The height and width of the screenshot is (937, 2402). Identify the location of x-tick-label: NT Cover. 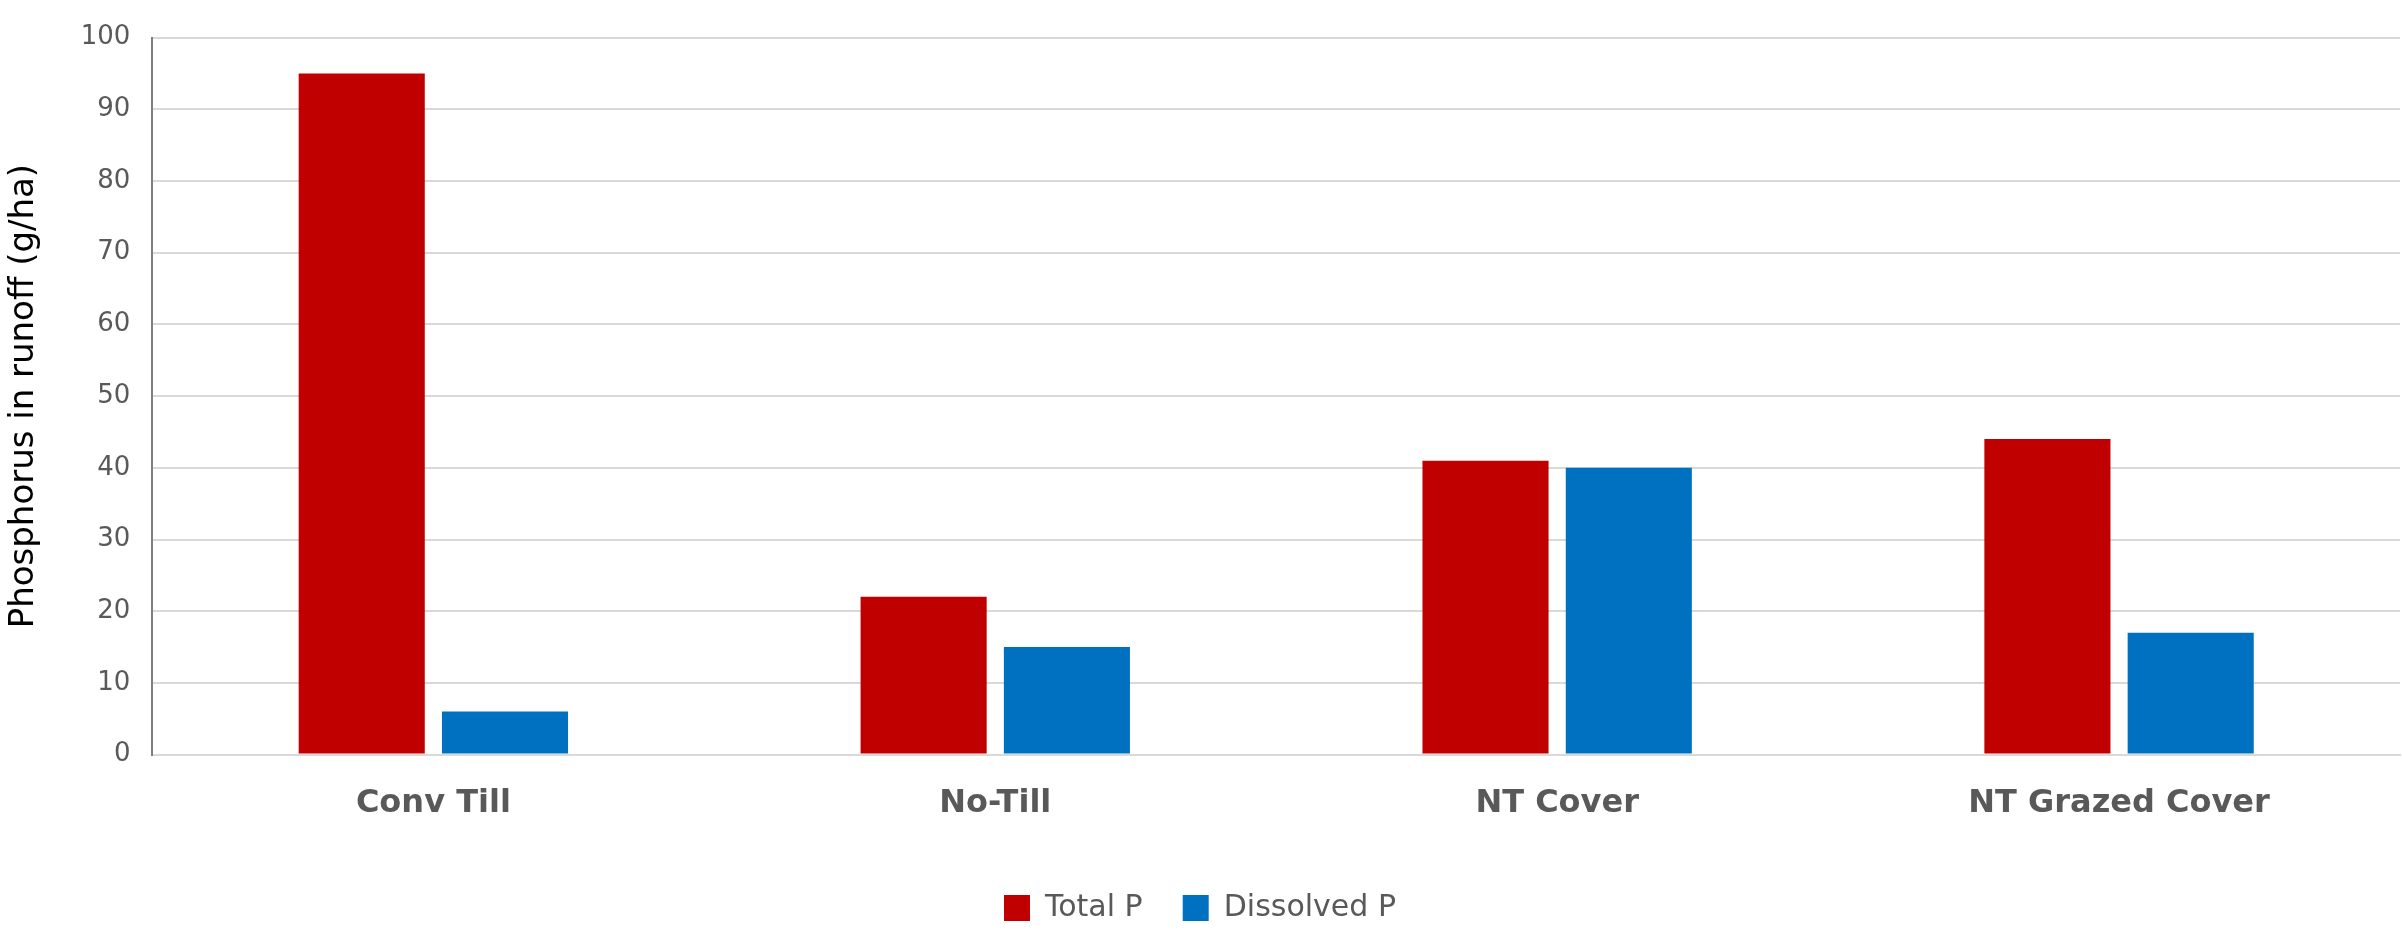
(1557, 801).